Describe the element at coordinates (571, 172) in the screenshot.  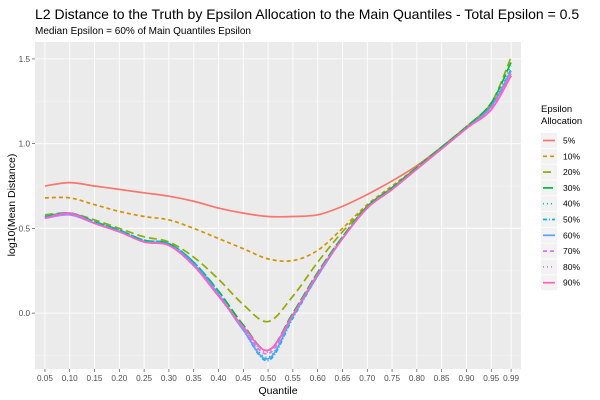
I see `legend-label: 20%` at that location.